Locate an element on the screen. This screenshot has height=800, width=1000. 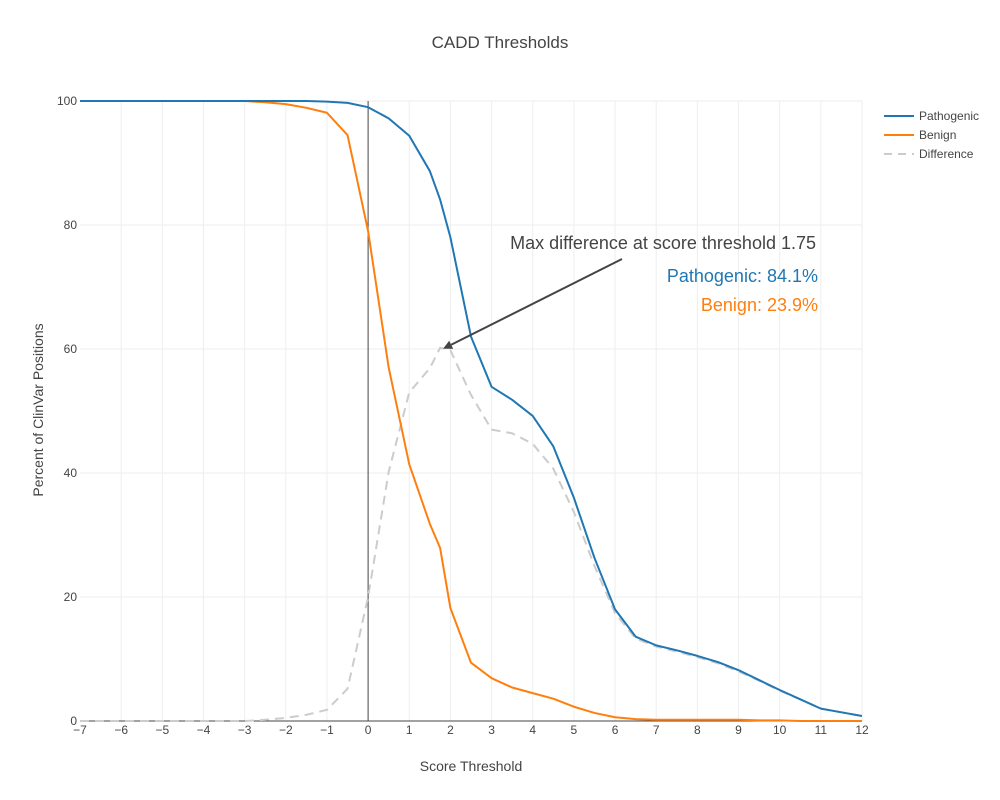
x-tick-label: −4 is located at coordinates (204, 730).